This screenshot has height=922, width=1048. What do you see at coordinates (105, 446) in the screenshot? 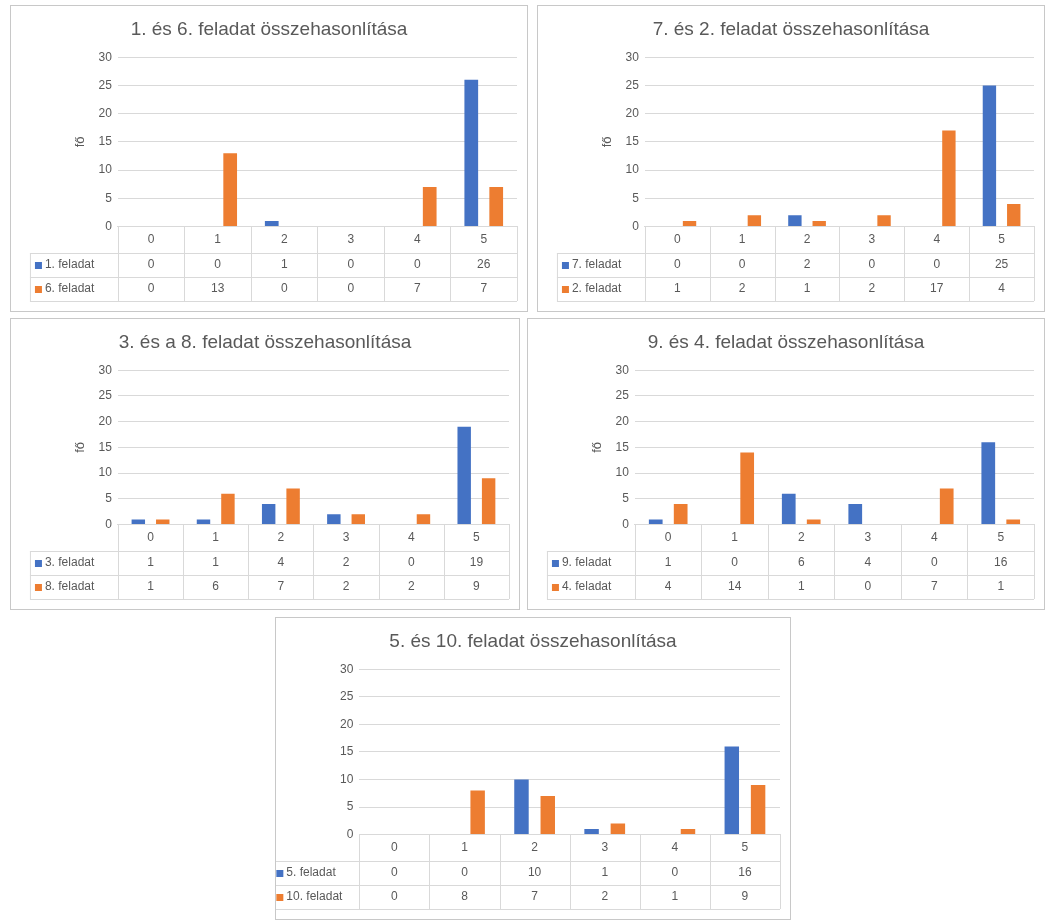
I see `y-tick-label: 15` at bounding box center [105, 446].